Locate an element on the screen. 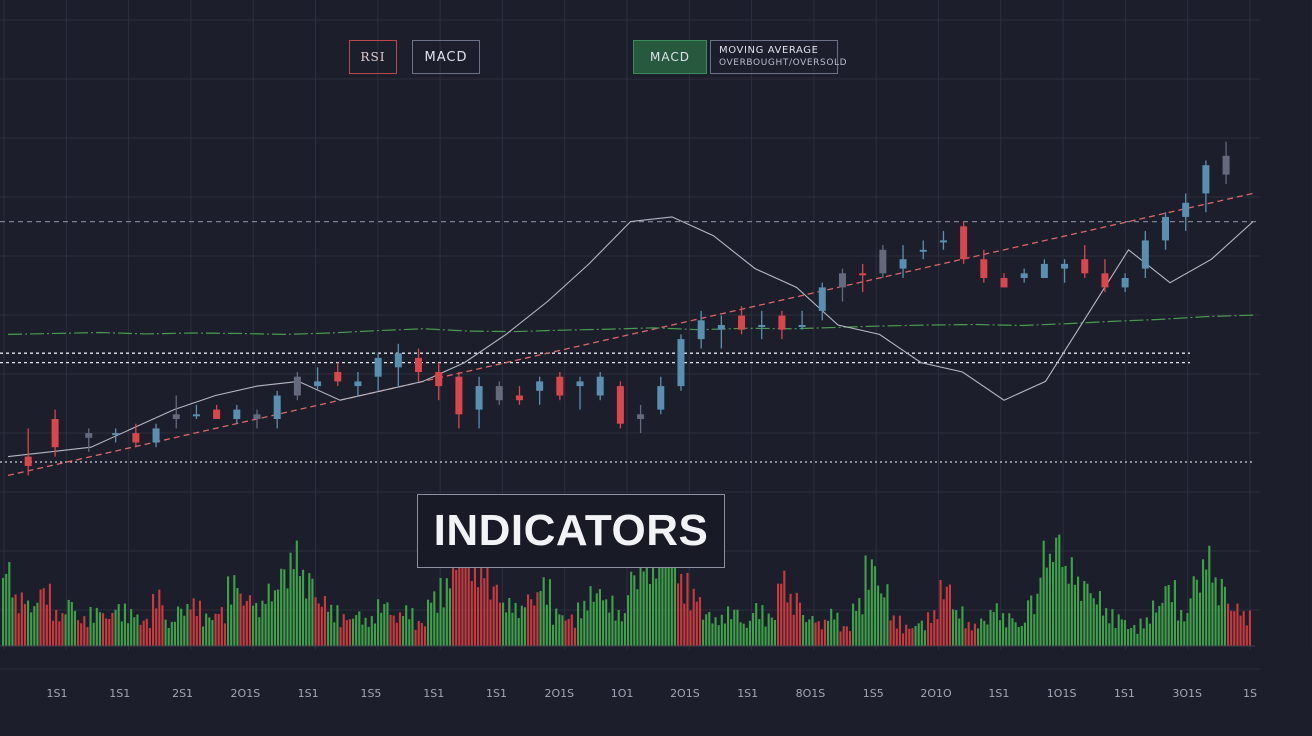 The image size is (1312, 736). macd-active-button: MACD is located at coordinates (670, 57).